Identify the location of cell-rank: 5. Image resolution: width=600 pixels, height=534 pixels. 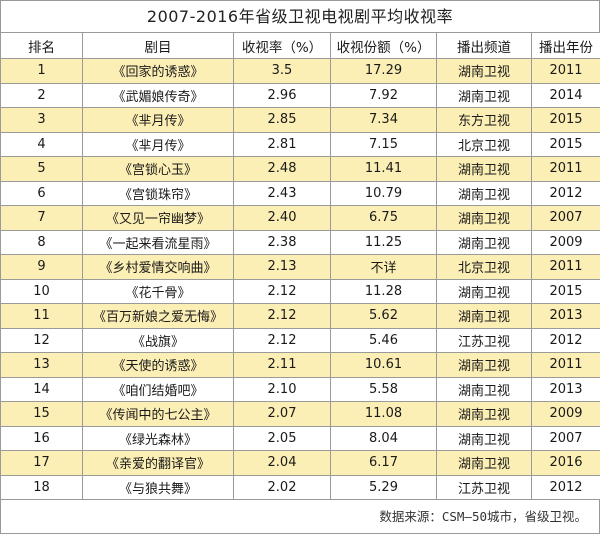
(42, 169).